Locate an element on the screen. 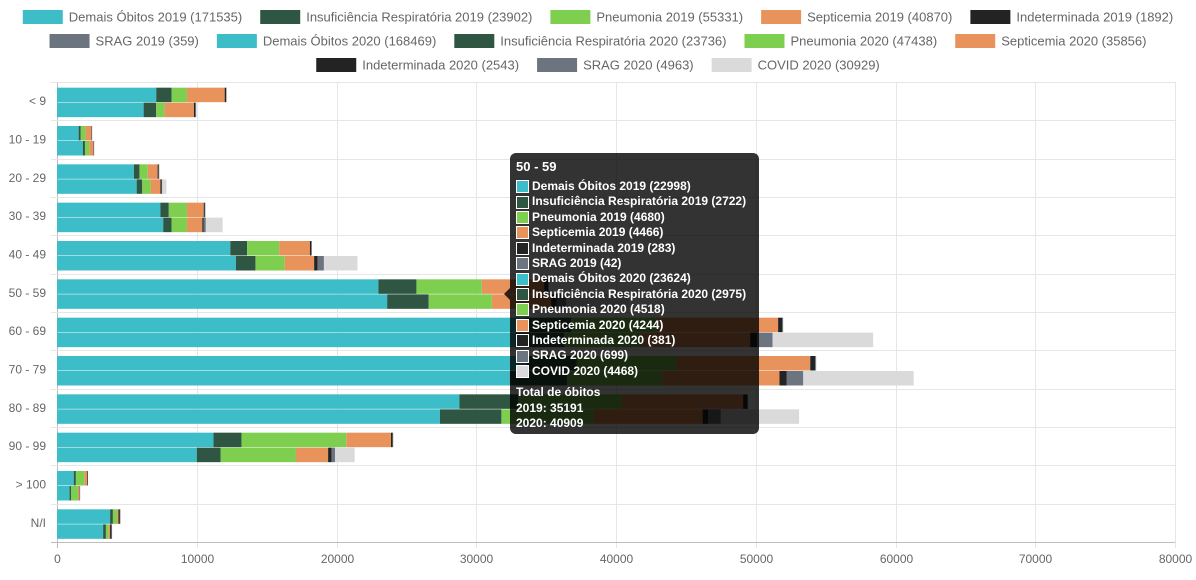 Image resolution: width=1196 pixels, height=580 pixels. legend-label: Indeterminada 2019 (1892) is located at coordinates (1094, 17).